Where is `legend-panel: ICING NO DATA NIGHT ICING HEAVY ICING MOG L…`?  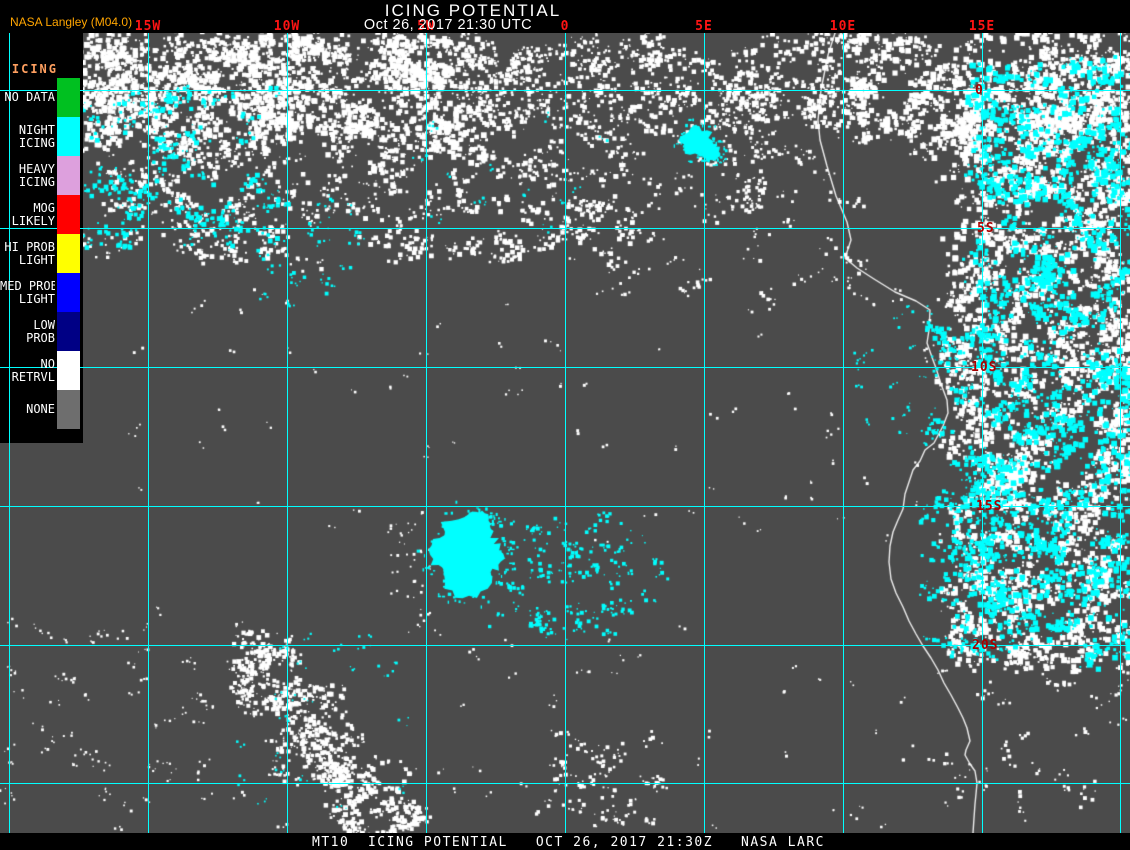
legend-panel: ICING NO DATA NIGHT ICING HEAVY ICING MOG L… is located at coordinates (41, 238).